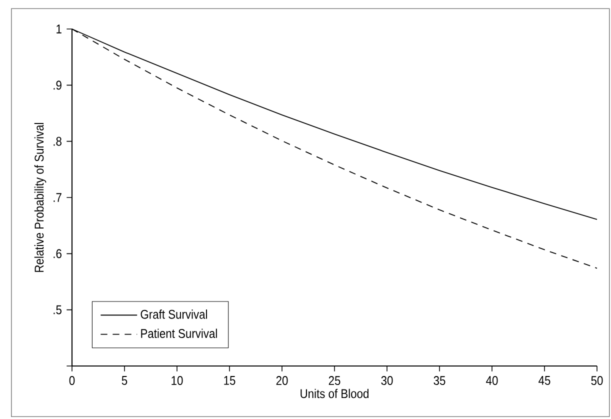 This screenshot has width=611, height=419. Describe the element at coordinates (58, 253) in the screenshot. I see `y-tick-label: .6` at that location.